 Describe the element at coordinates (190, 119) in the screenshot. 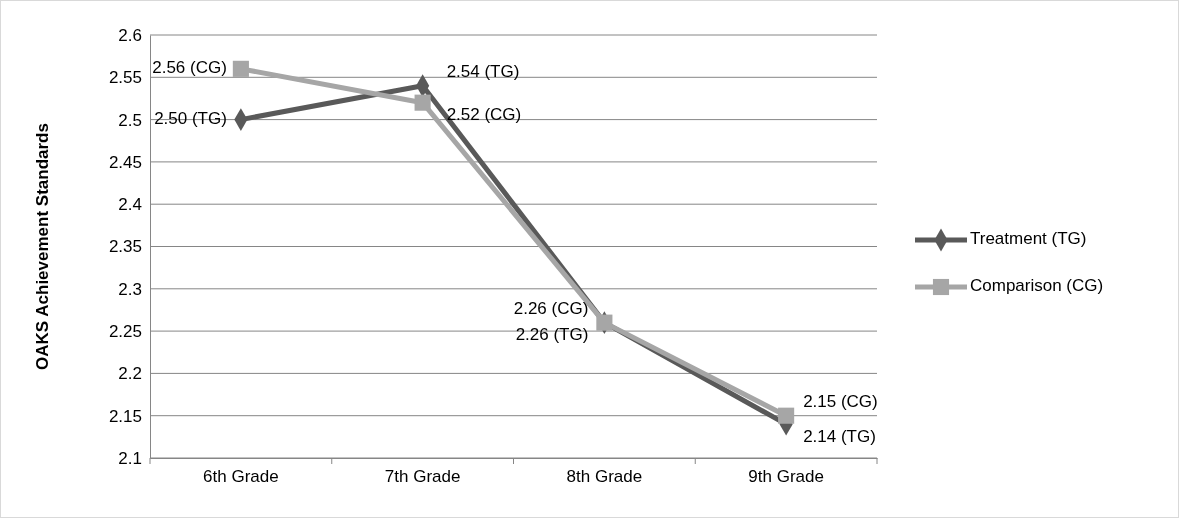

I see `data-label: 2.50 (TG)` at that location.